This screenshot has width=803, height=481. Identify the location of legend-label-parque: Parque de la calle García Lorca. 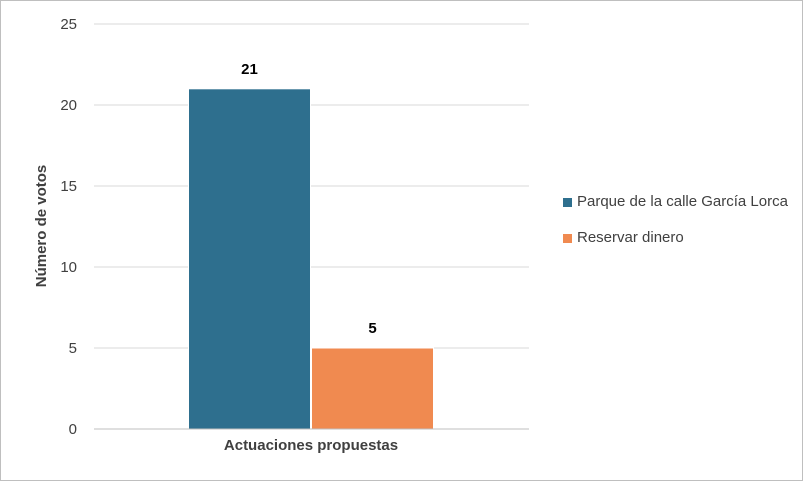
(682, 201).